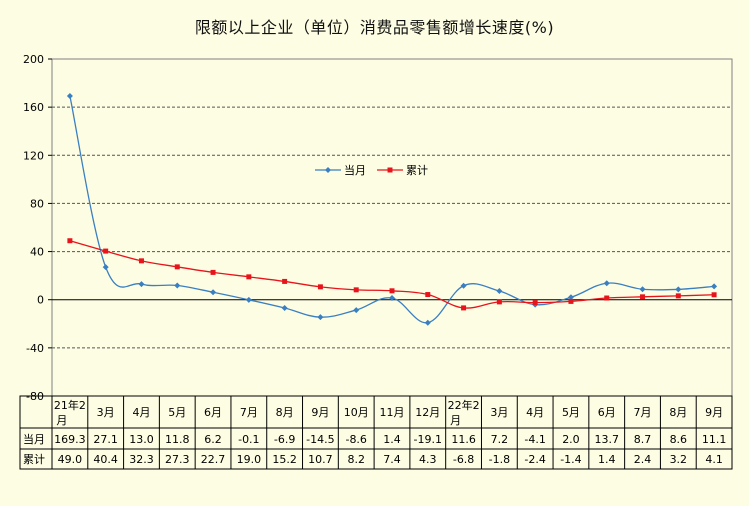 The image size is (749, 506). What do you see at coordinates (500, 439) in the screenshot?
I see `table-cell: 7.2` at bounding box center [500, 439].